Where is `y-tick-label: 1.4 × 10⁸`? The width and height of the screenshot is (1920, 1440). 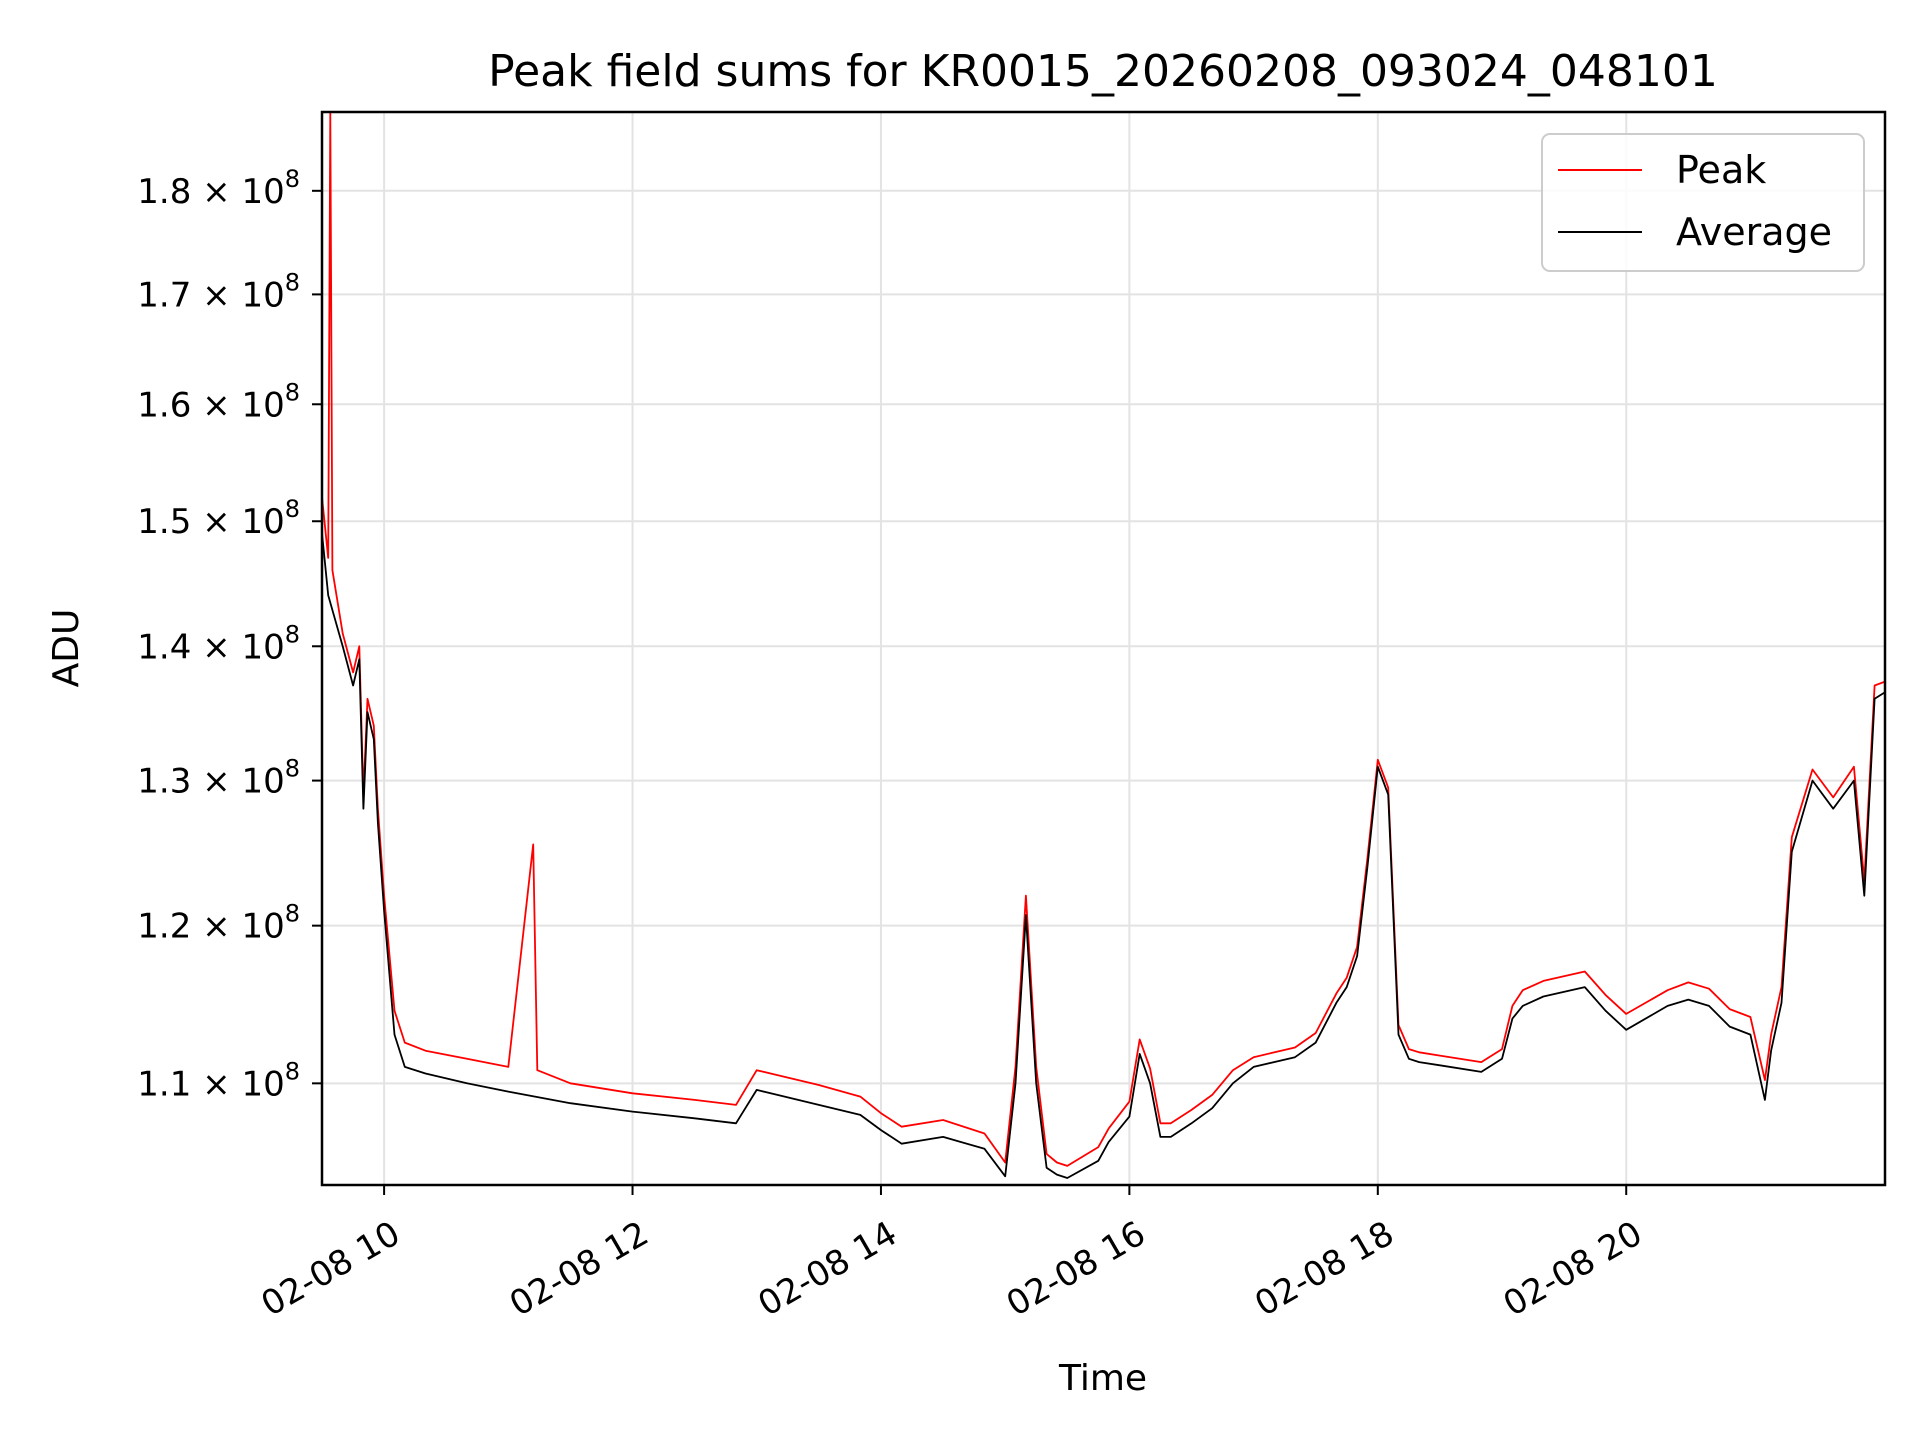 y-tick-label: 1.4 × 10⁸ is located at coordinates (218, 643).